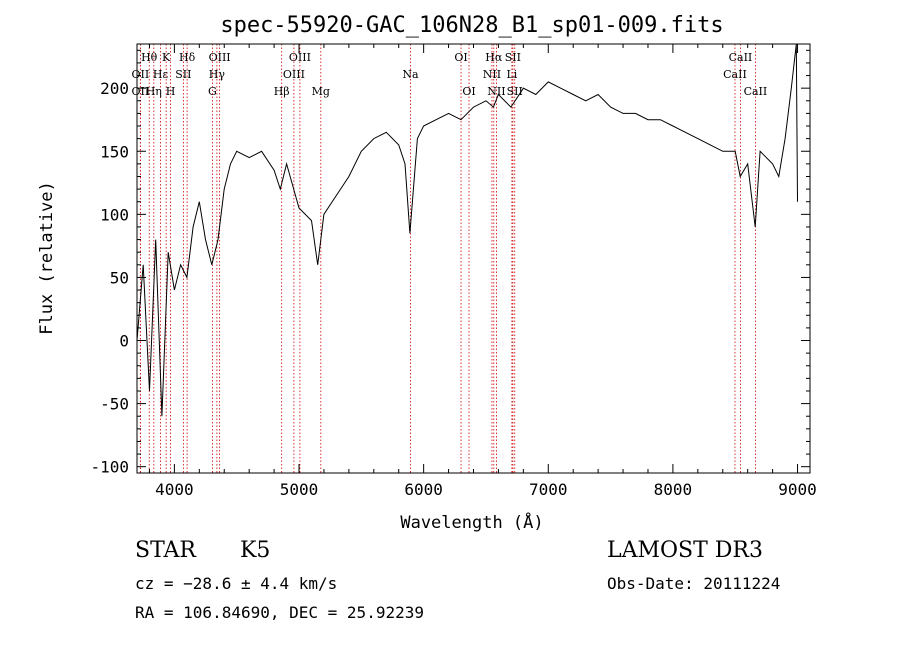 This screenshot has height=649, width=900. What do you see at coordinates (217, 74) in the screenshot?
I see `line-marker-label: Hγ` at bounding box center [217, 74].